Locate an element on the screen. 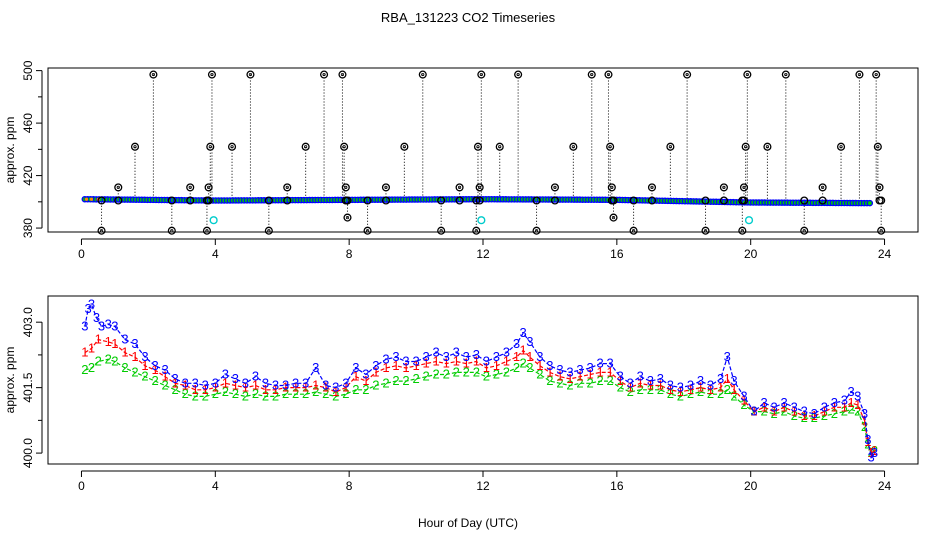  top-x-tick-label: 12 is located at coordinates (483, 254).